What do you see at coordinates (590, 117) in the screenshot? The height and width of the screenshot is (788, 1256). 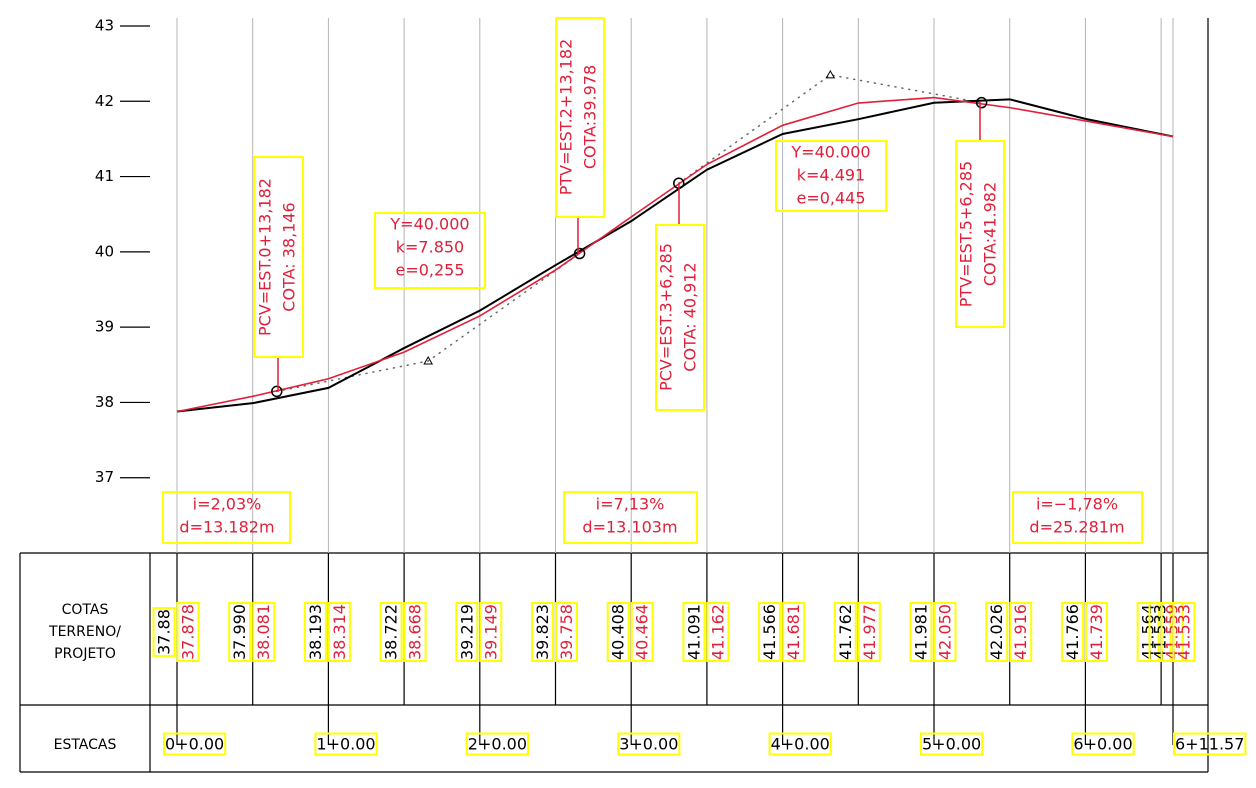 I see `annotation-text: COTA:39.978` at bounding box center [590, 117].